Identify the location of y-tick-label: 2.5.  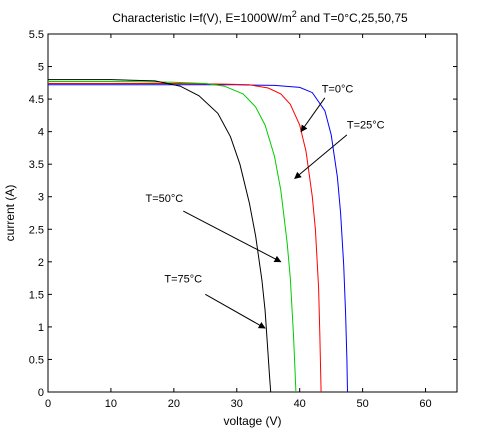
(36, 230).